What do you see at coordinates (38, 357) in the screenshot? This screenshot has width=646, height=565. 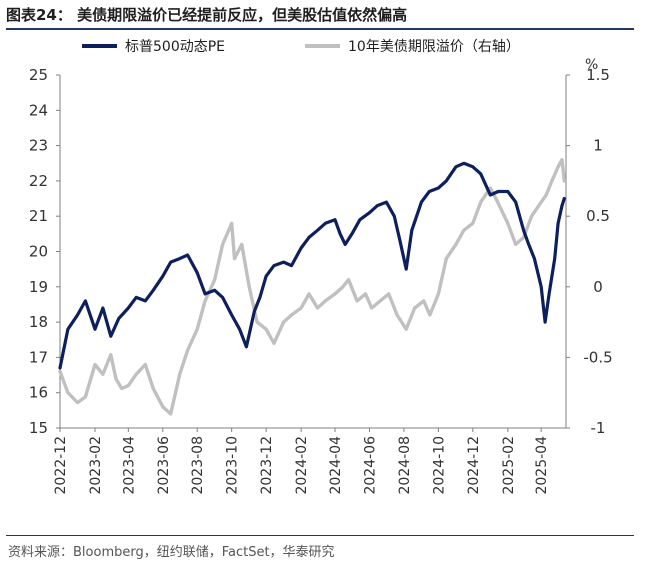 I see `left-tick-label: 17` at bounding box center [38, 357].